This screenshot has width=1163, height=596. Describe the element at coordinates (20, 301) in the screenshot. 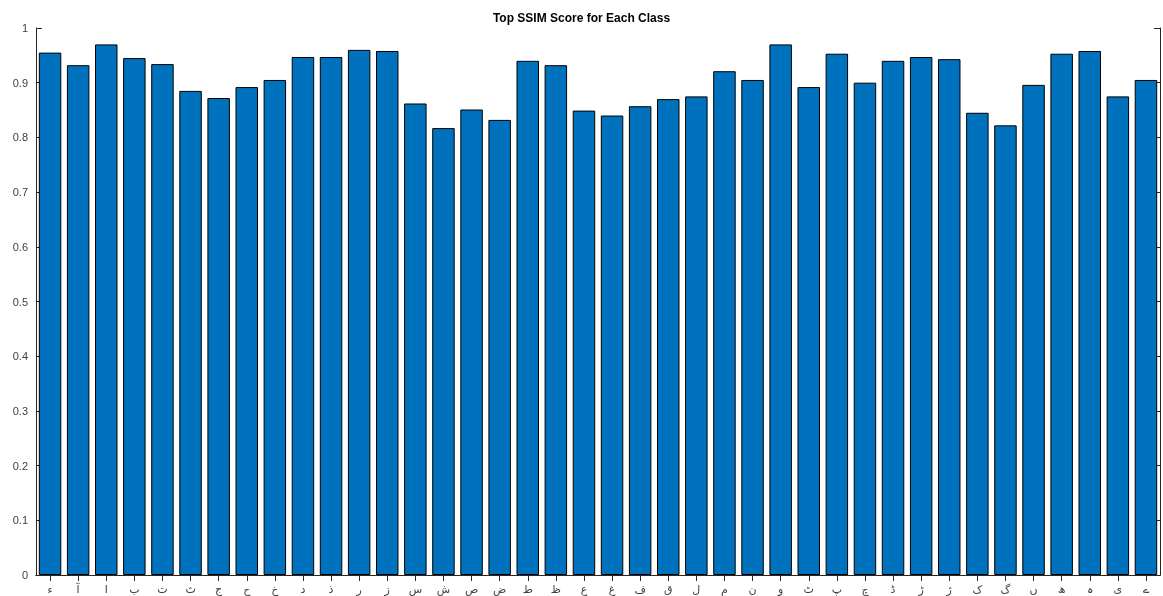

I see `y-tick-label: 0.5` at that location.